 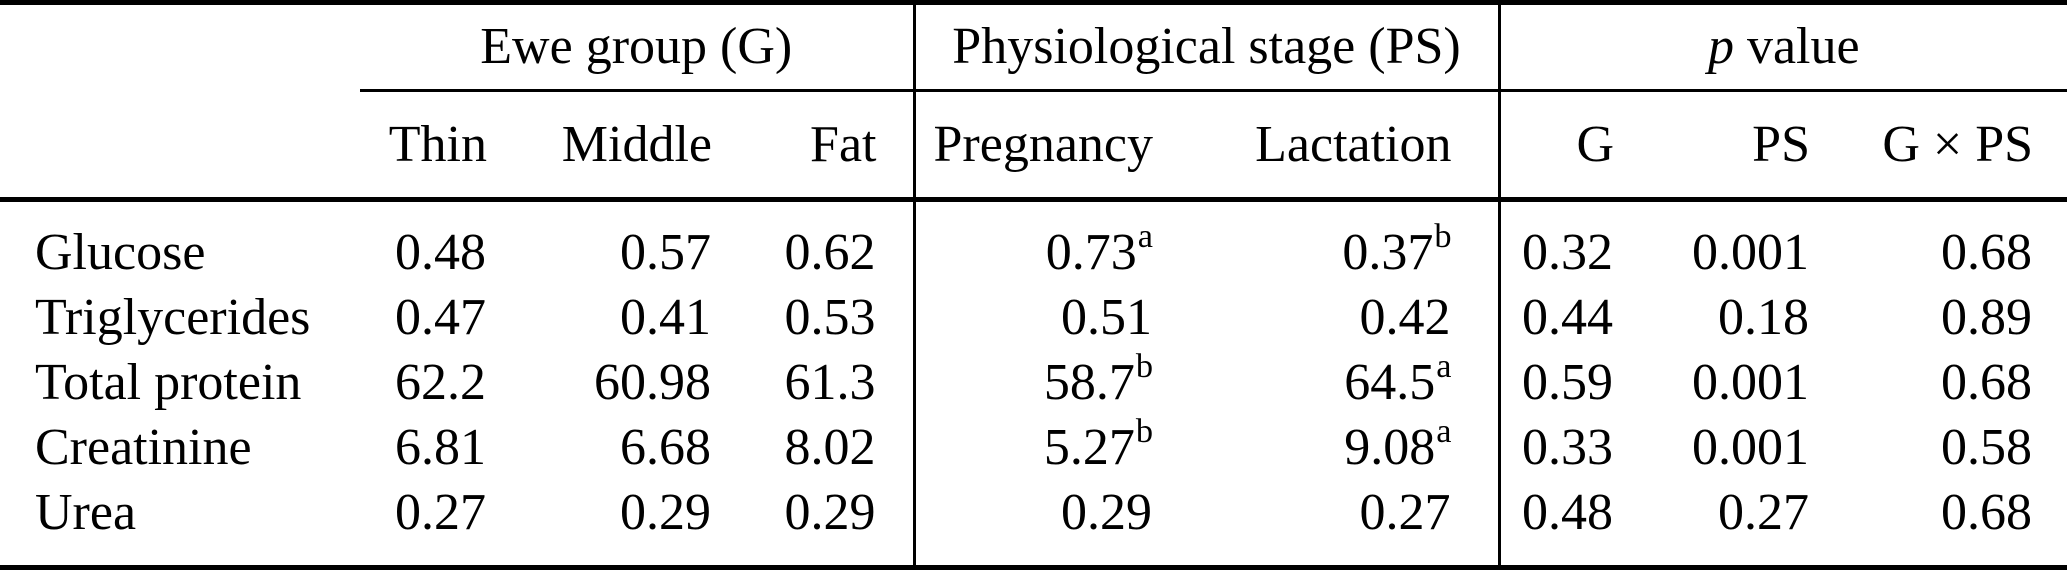 I want to click on value: 0.73, so click(x=1091, y=252).